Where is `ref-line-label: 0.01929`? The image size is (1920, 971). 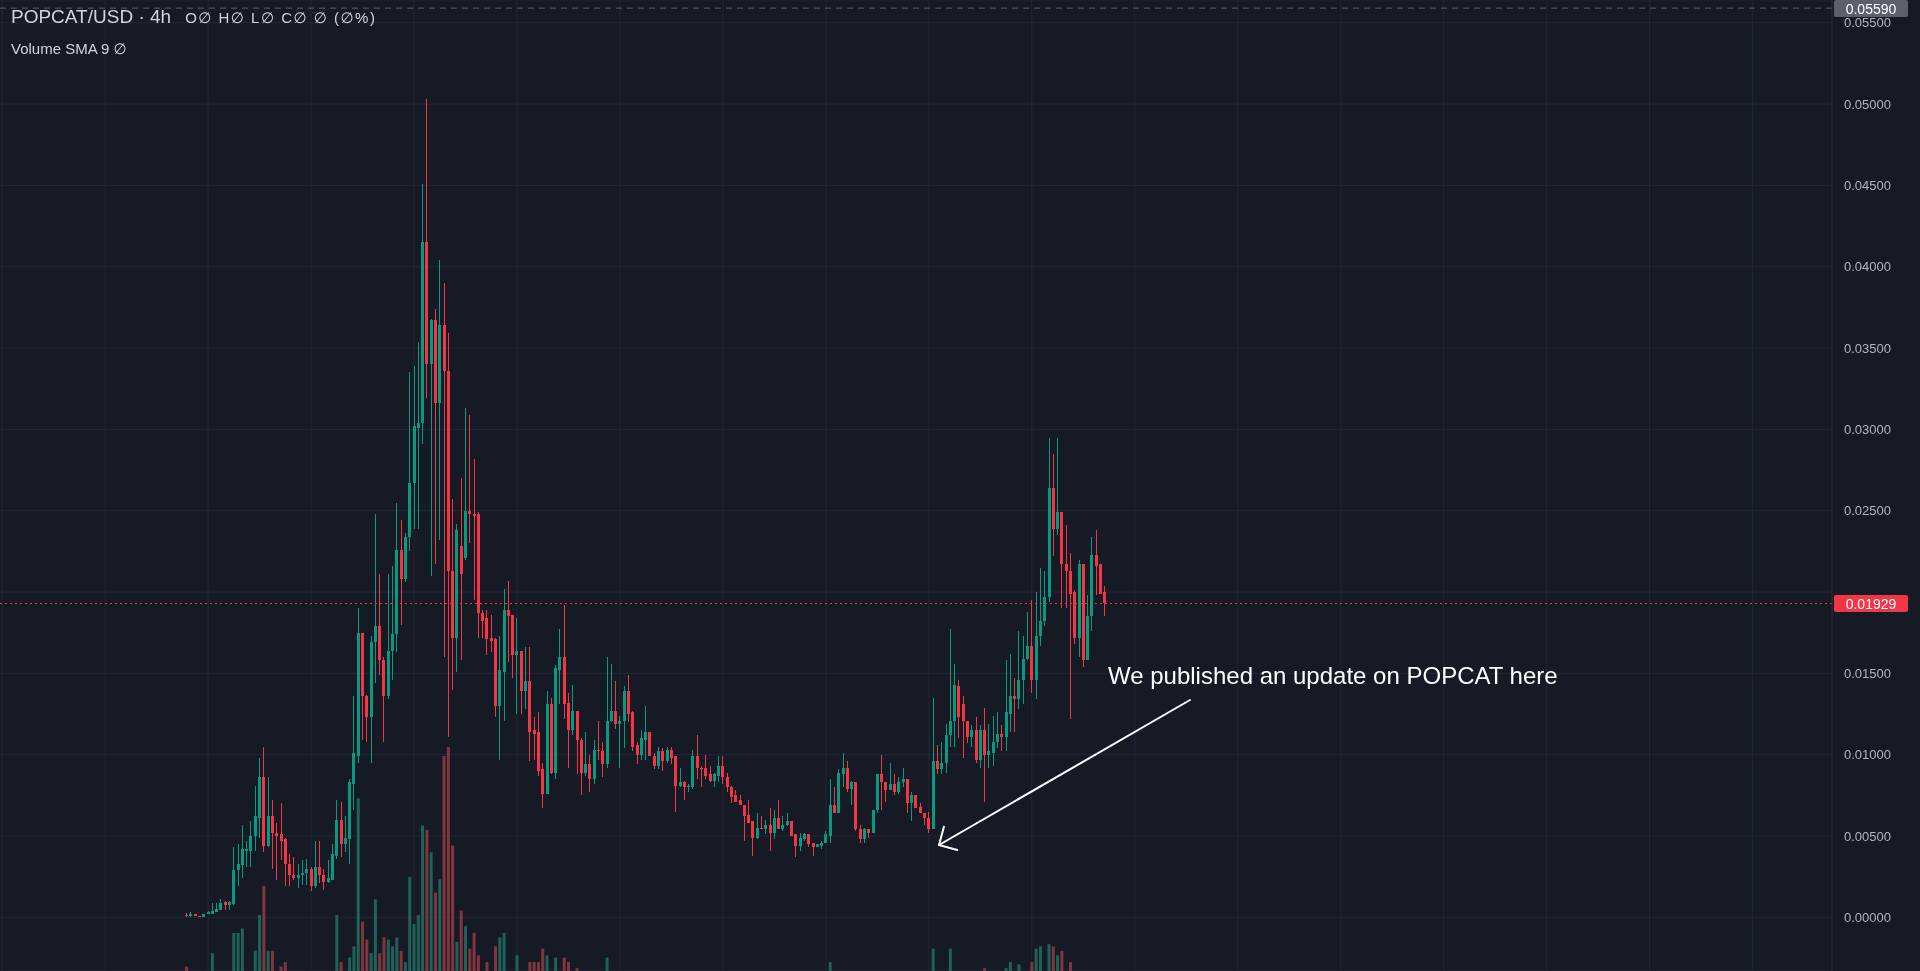 ref-line-label: 0.01929 is located at coordinates (1871, 603).